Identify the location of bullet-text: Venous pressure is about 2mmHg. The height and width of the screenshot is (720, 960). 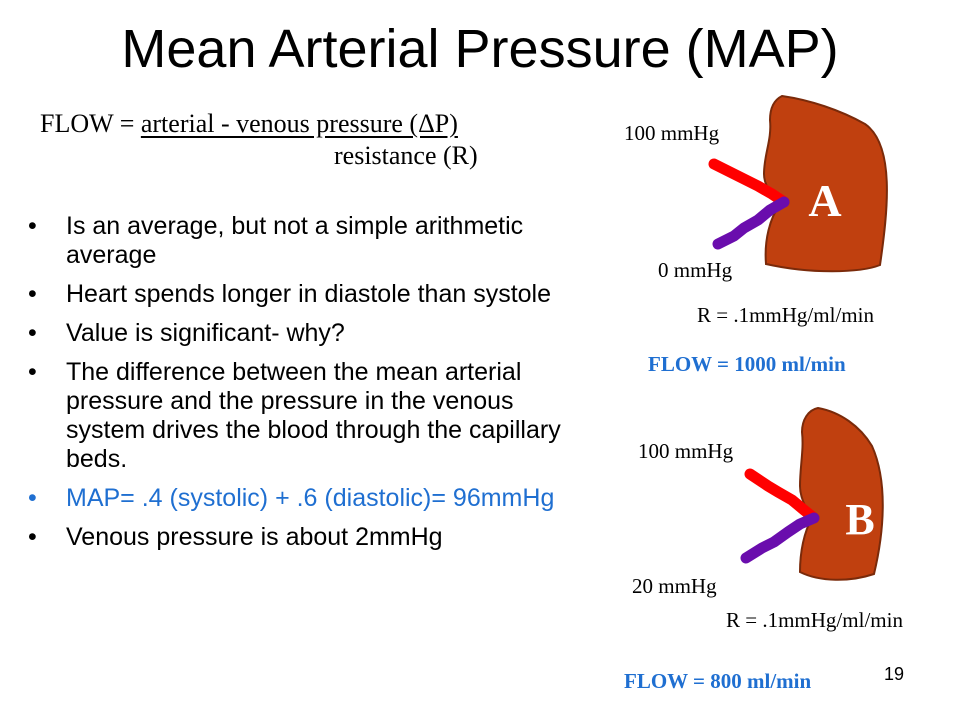
(254, 537).